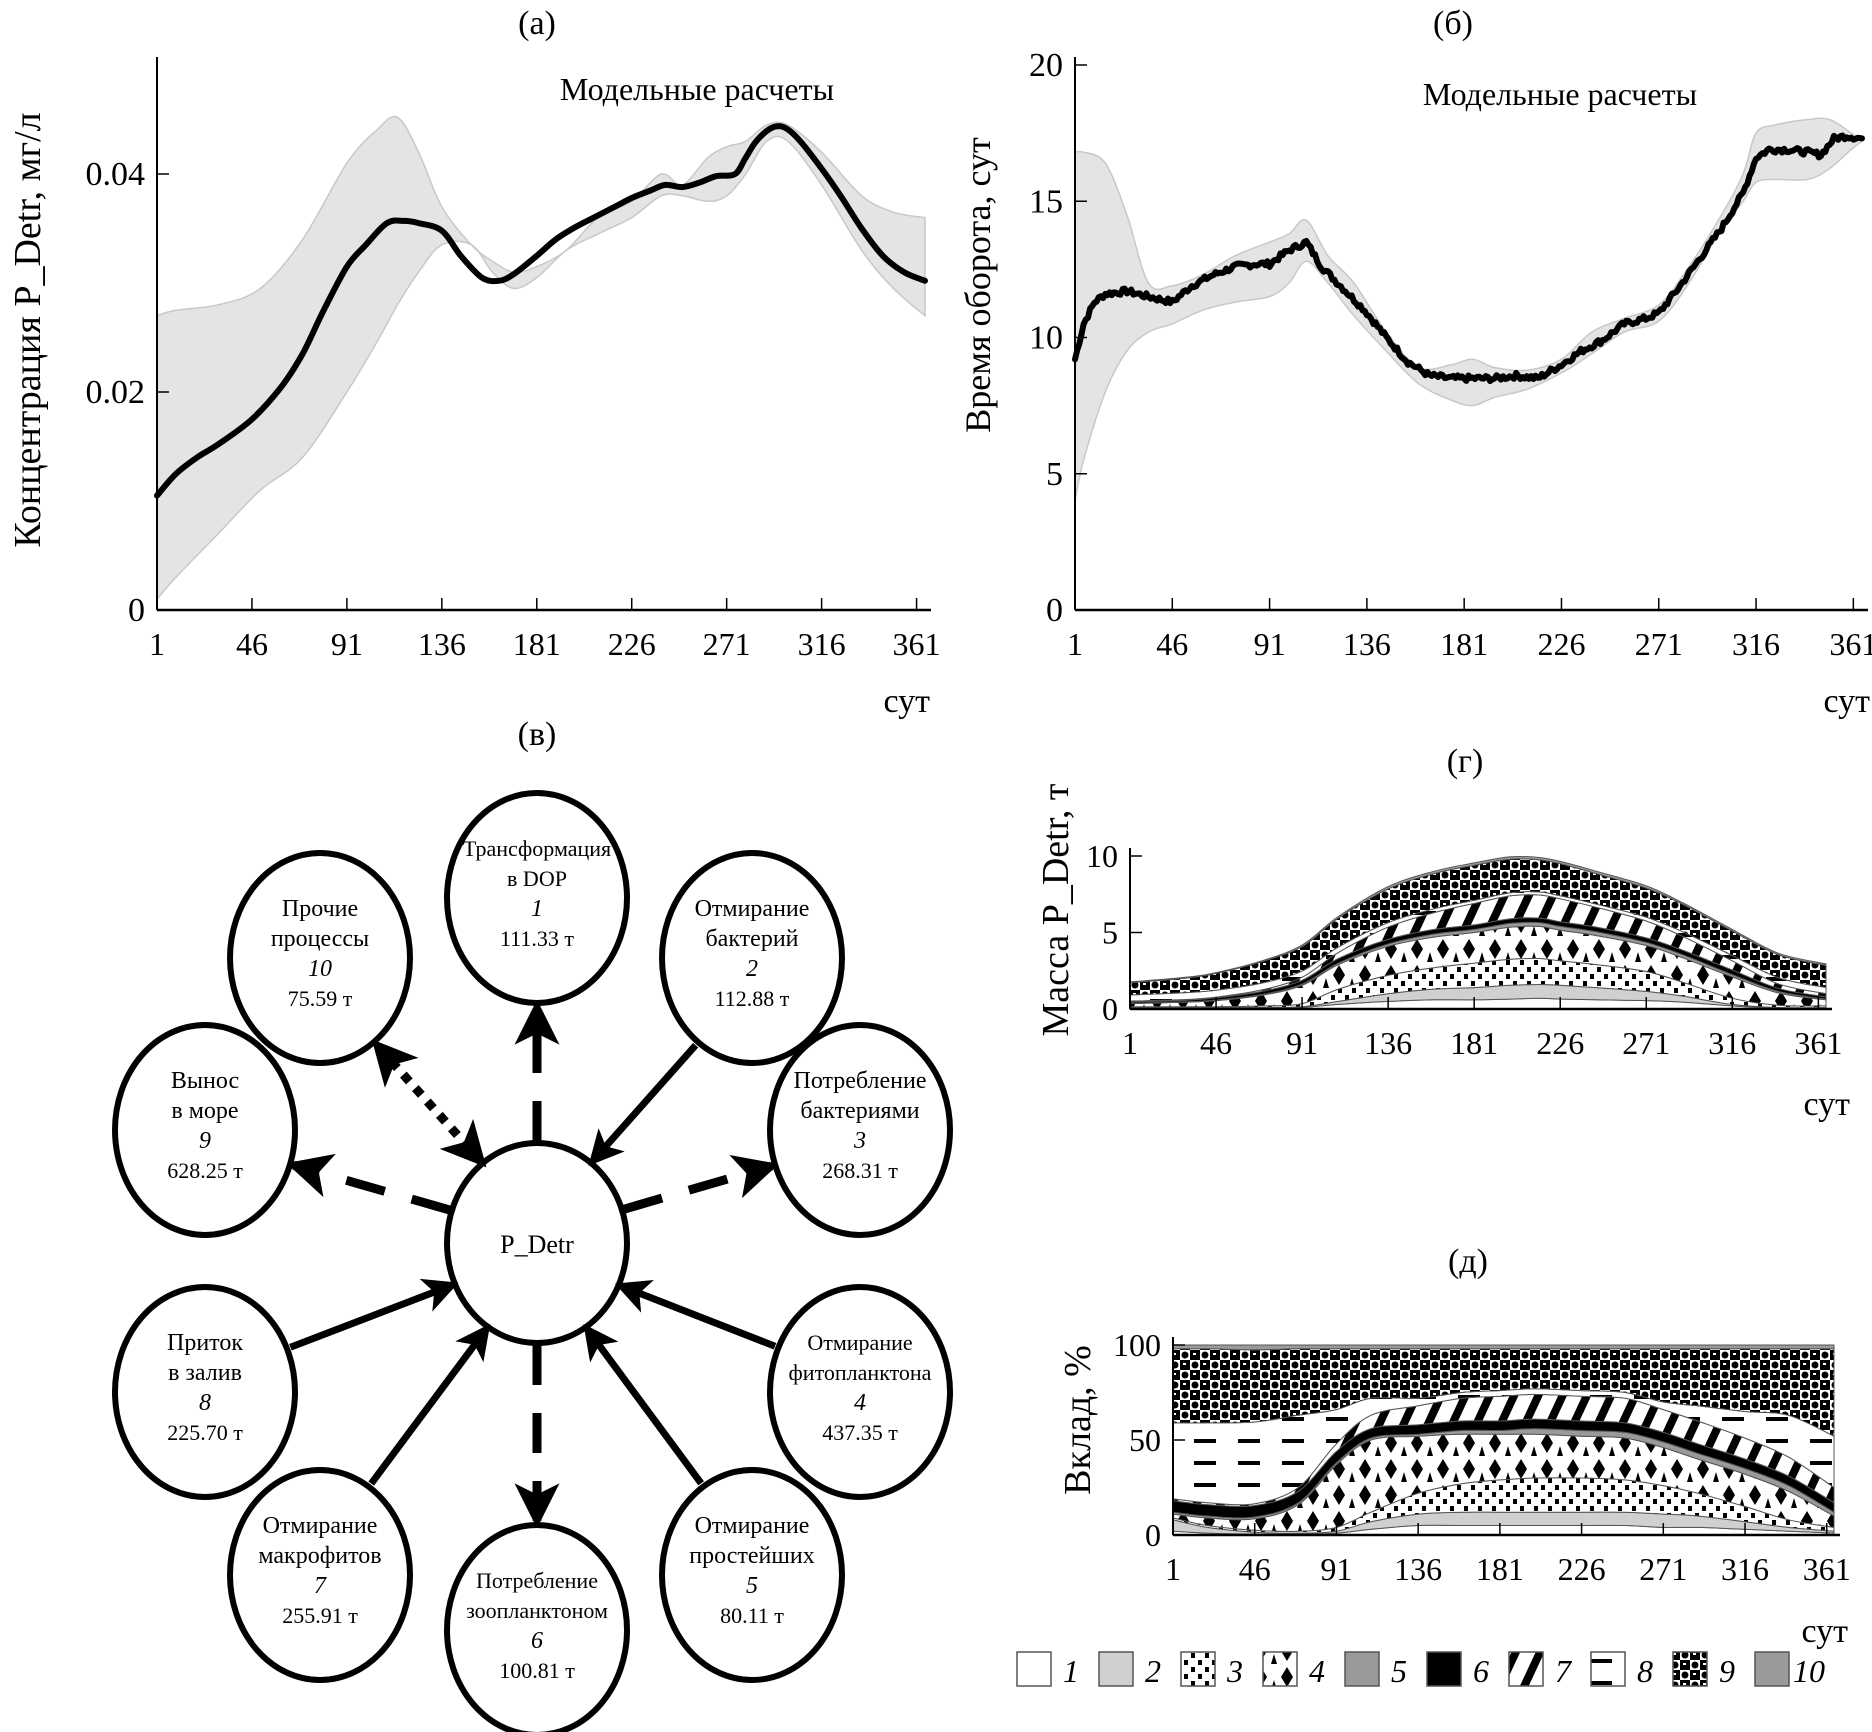 The image size is (1872, 1732). I want to click on node-value: 75.59 т, so click(320, 998).